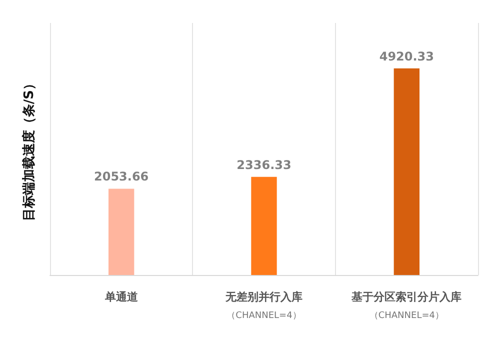 This screenshot has height=337, width=500. Describe the element at coordinates (406, 56) in the screenshot. I see `data-label: 4920.33` at that location.